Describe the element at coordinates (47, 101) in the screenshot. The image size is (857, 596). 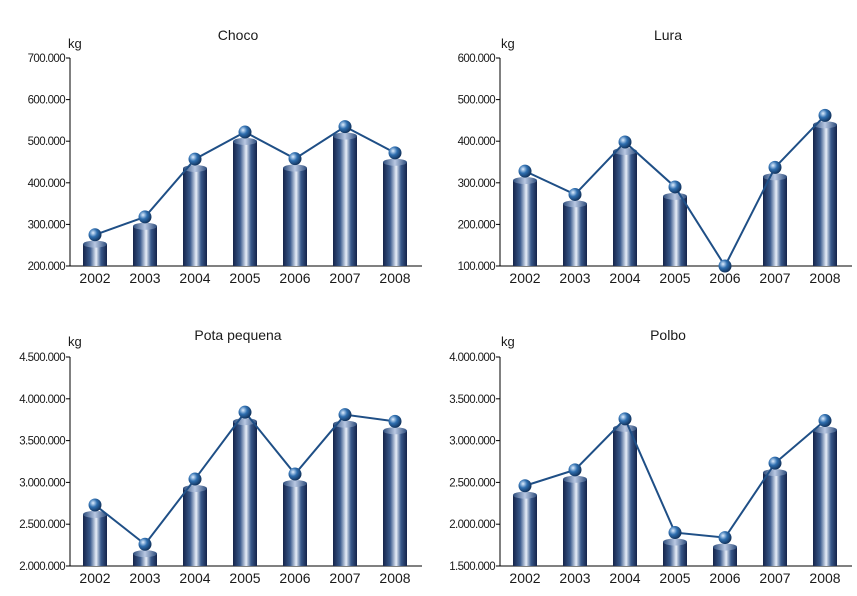
I see `y-tick-label: 600.000` at that location.